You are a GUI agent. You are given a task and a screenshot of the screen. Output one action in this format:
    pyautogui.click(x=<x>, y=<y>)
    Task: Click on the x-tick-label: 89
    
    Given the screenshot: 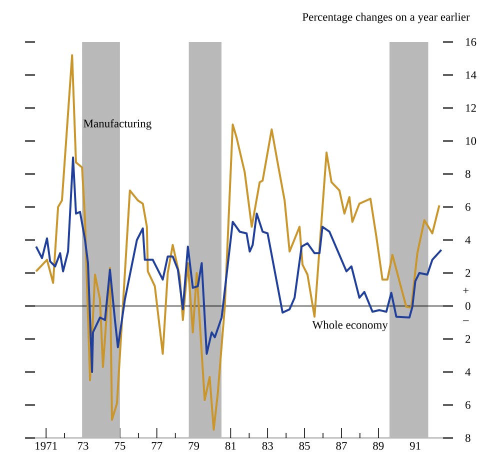 What is the action you would take?
    pyautogui.click(x=378, y=446)
    